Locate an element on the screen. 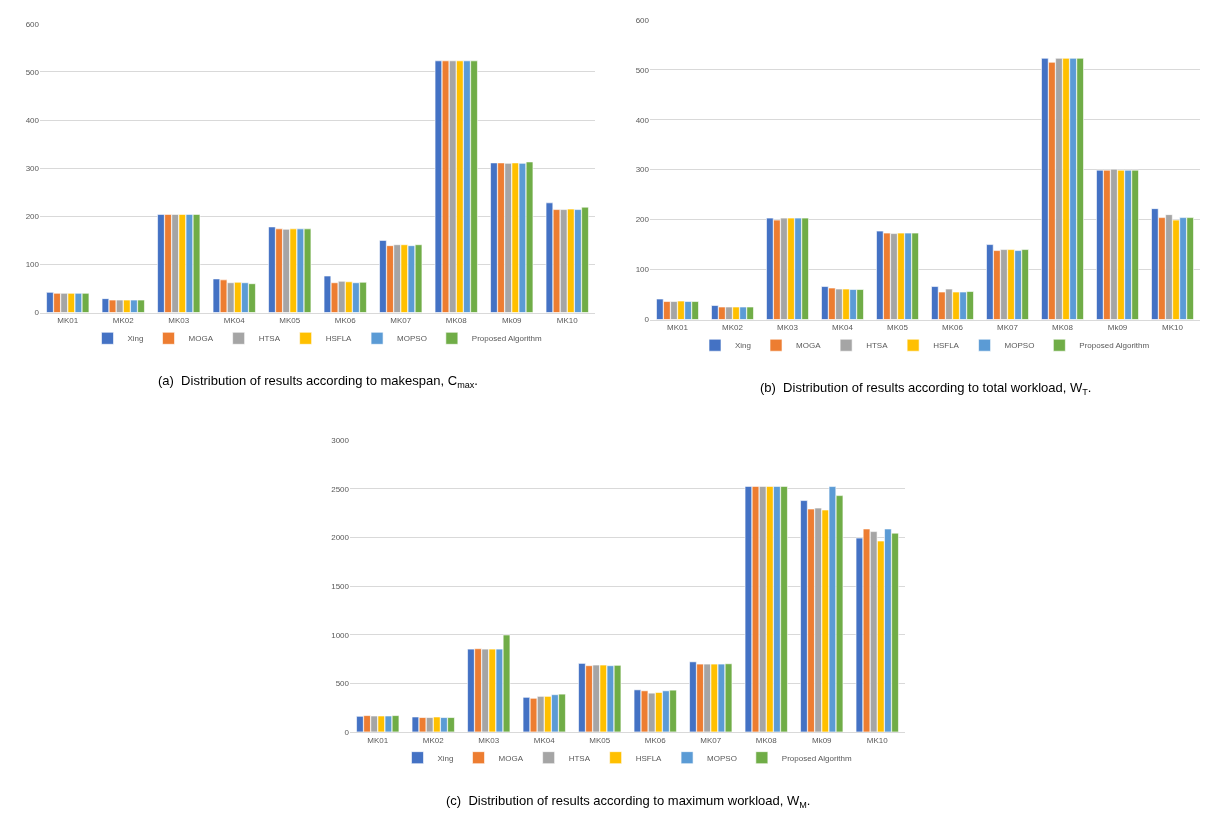 This screenshot has height=823, width=1217. y-tick-label: 3000 is located at coordinates (340, 440).